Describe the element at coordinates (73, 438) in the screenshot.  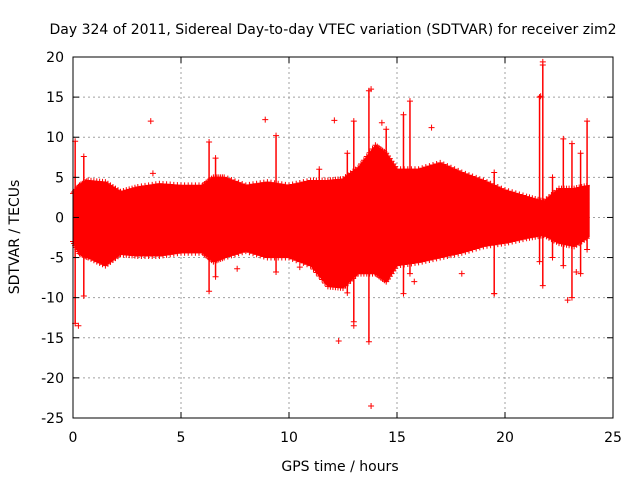
I see `x-tick-label: 0` at that location.